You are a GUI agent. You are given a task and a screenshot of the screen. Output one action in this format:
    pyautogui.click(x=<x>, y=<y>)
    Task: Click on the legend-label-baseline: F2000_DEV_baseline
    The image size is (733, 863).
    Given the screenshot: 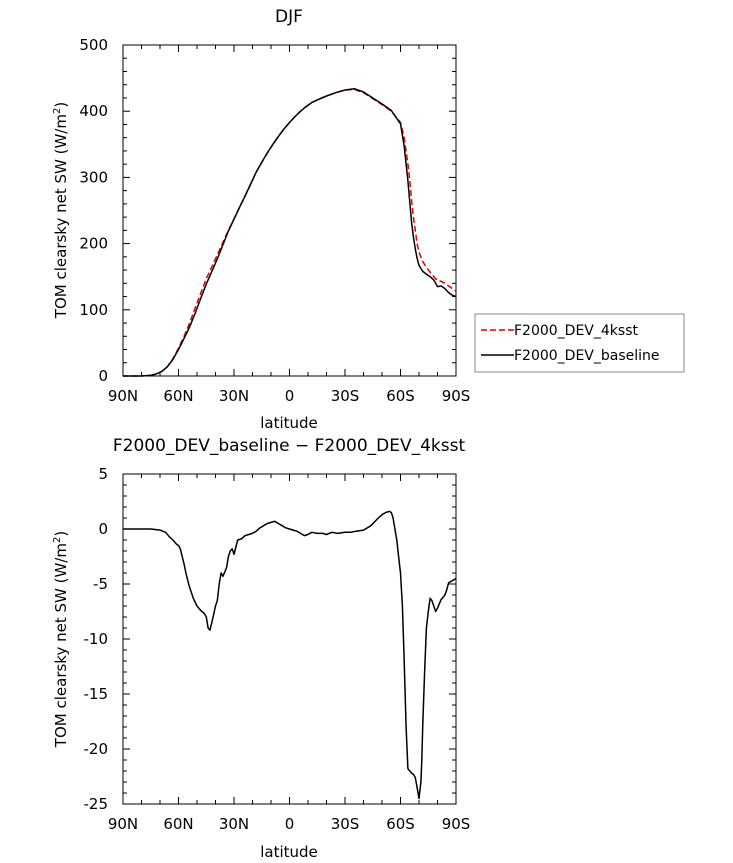 What is the action you would take?
    pyautogui.click(x=587, y=356)
    